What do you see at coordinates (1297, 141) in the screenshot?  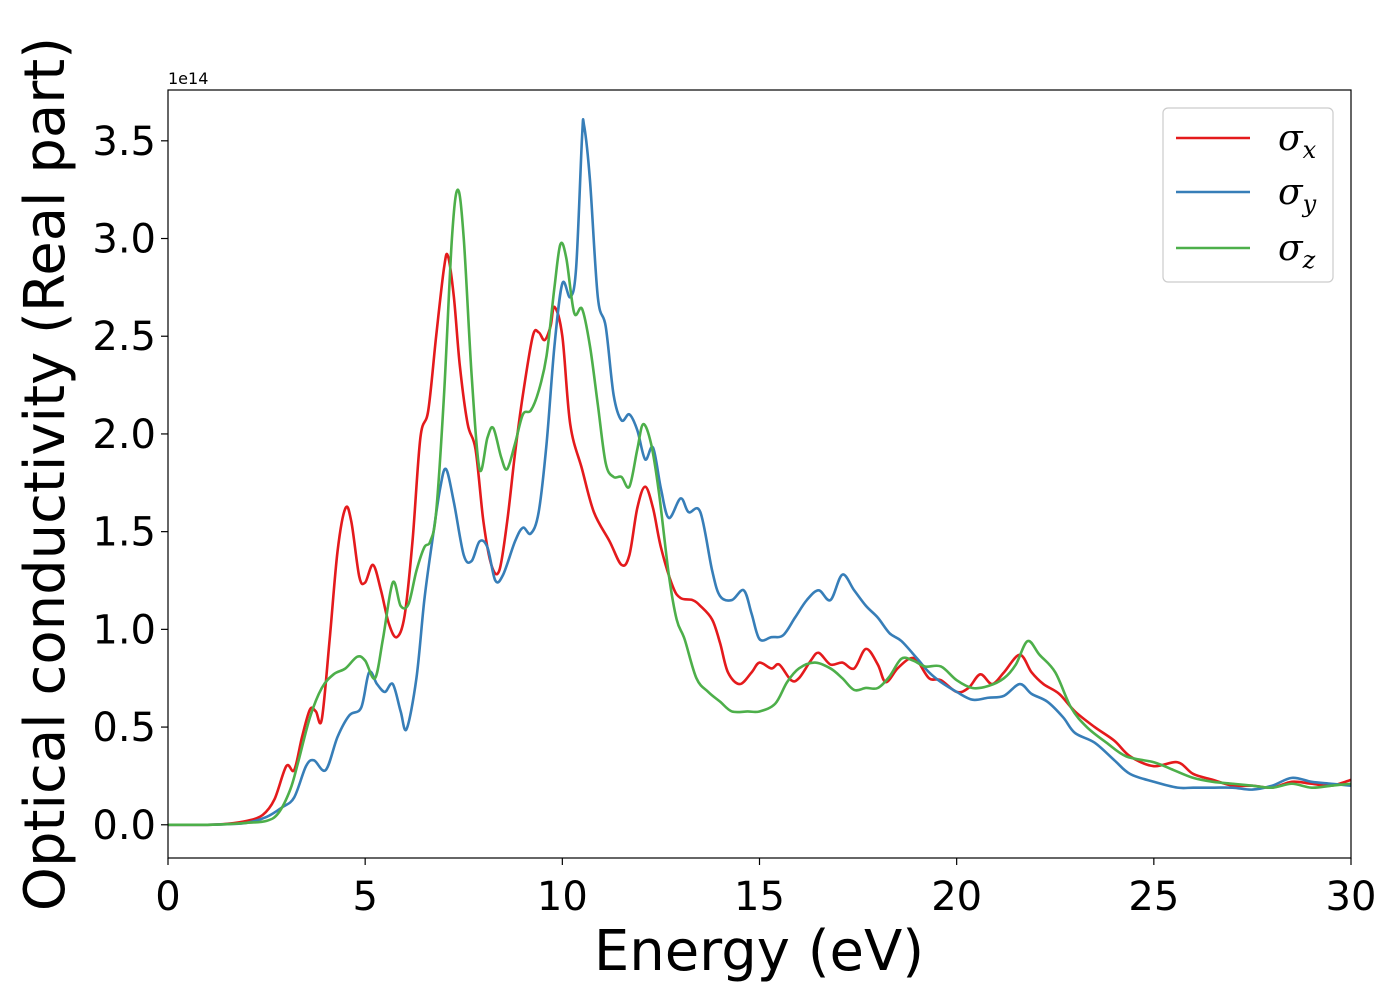 I see `legend-label-x: σx` at bounding box center [1297, 141].